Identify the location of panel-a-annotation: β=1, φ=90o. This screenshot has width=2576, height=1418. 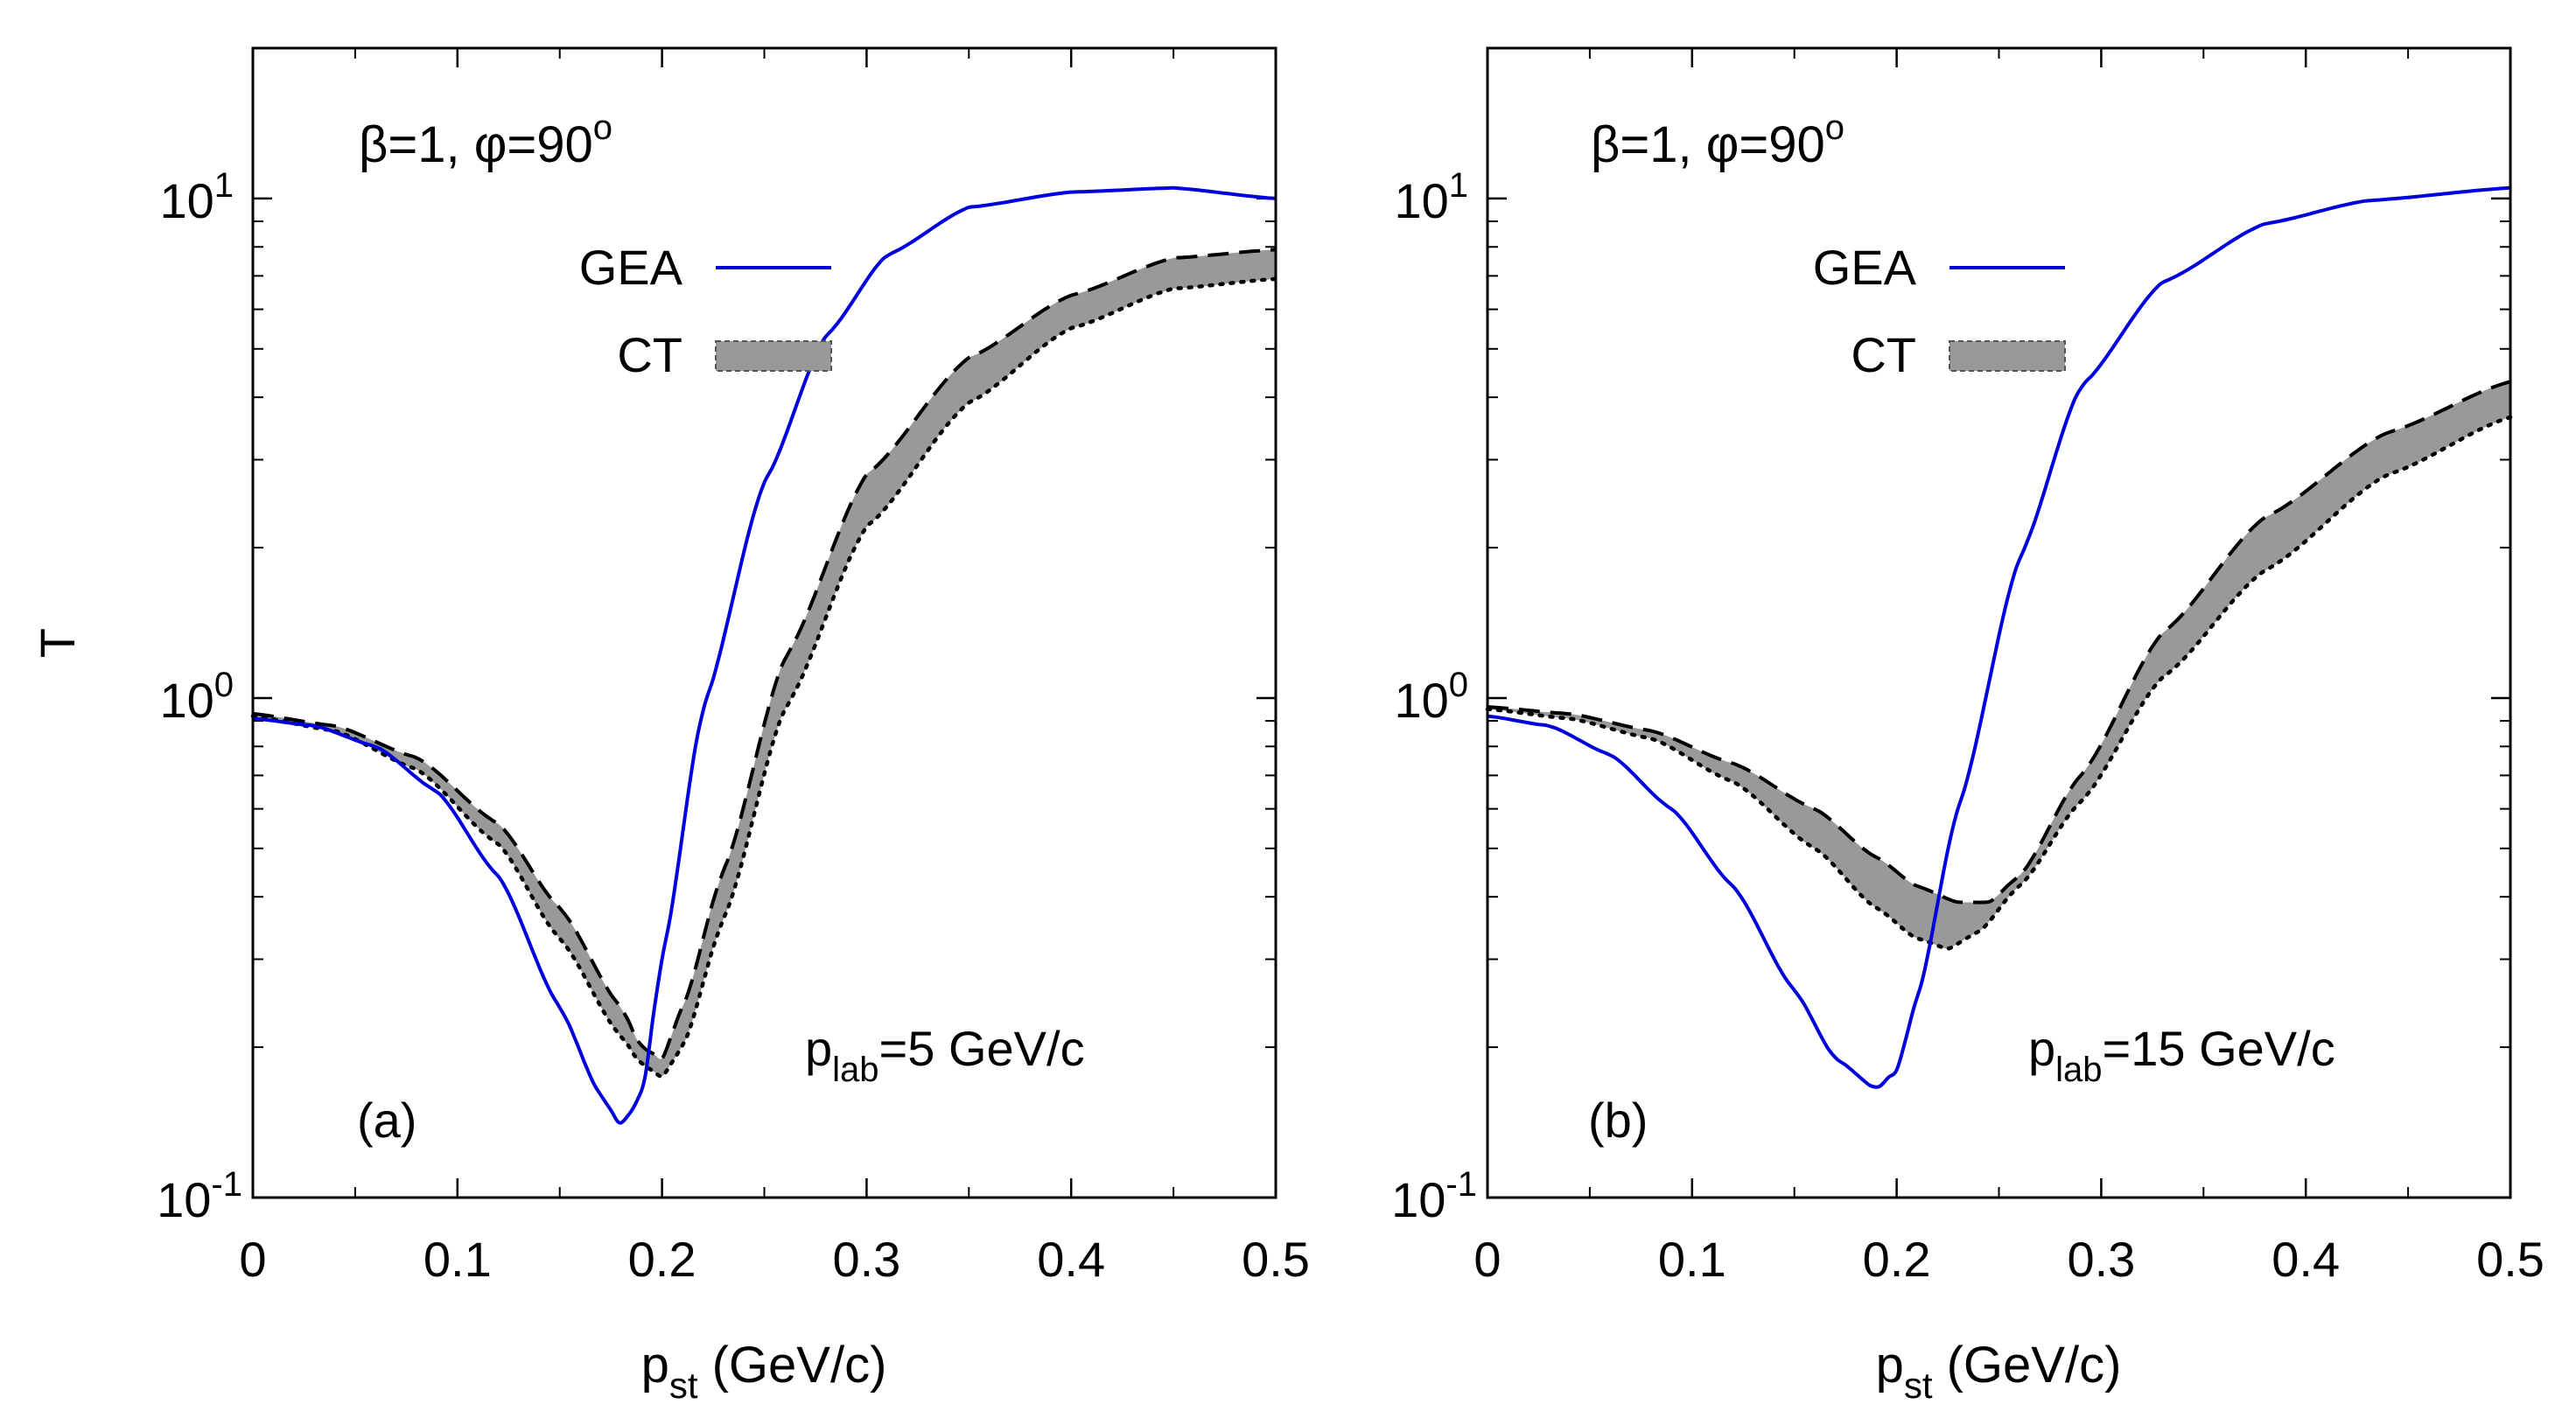
(485, 140).